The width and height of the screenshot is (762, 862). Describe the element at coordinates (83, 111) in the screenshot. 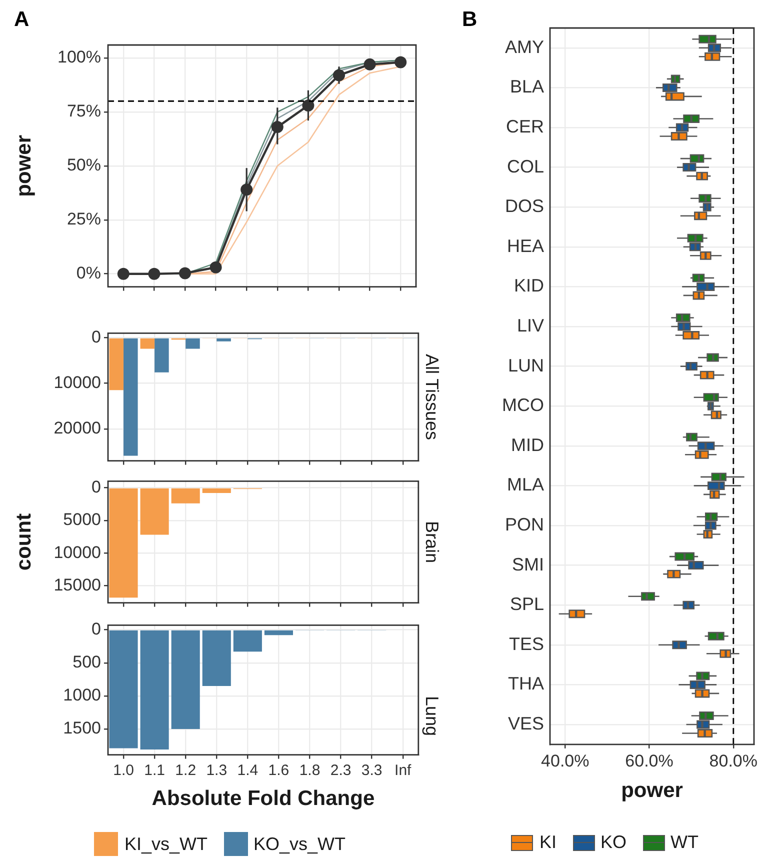

I see `y-tick-label: 75%` at that location.